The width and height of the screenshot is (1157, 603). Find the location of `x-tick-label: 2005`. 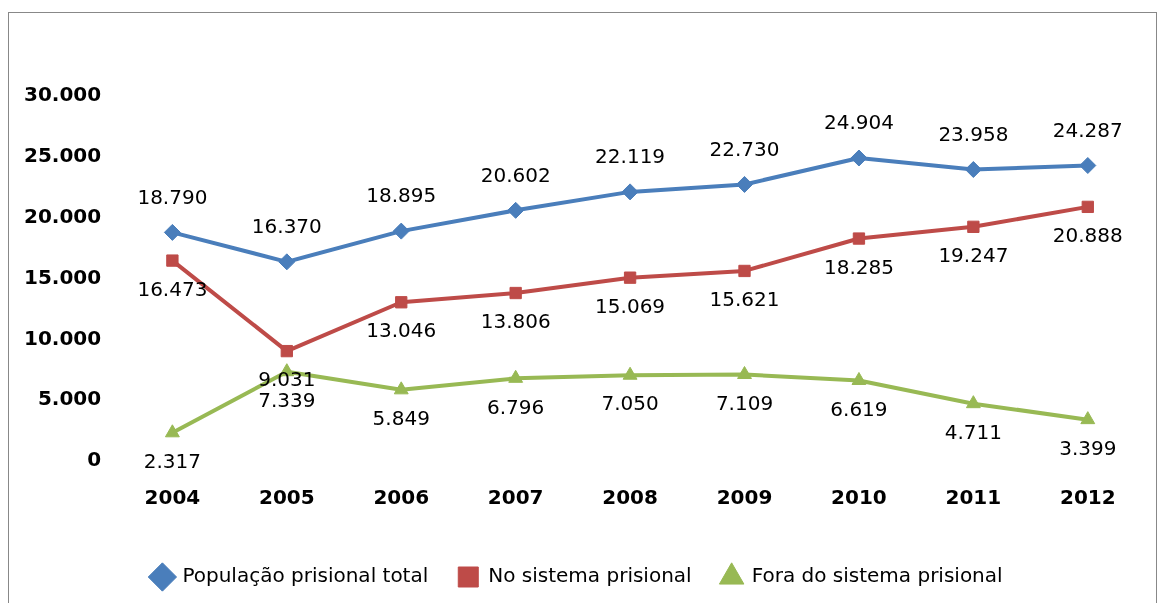

x-tick-label: 2005 is located at coordinates (286, 497).